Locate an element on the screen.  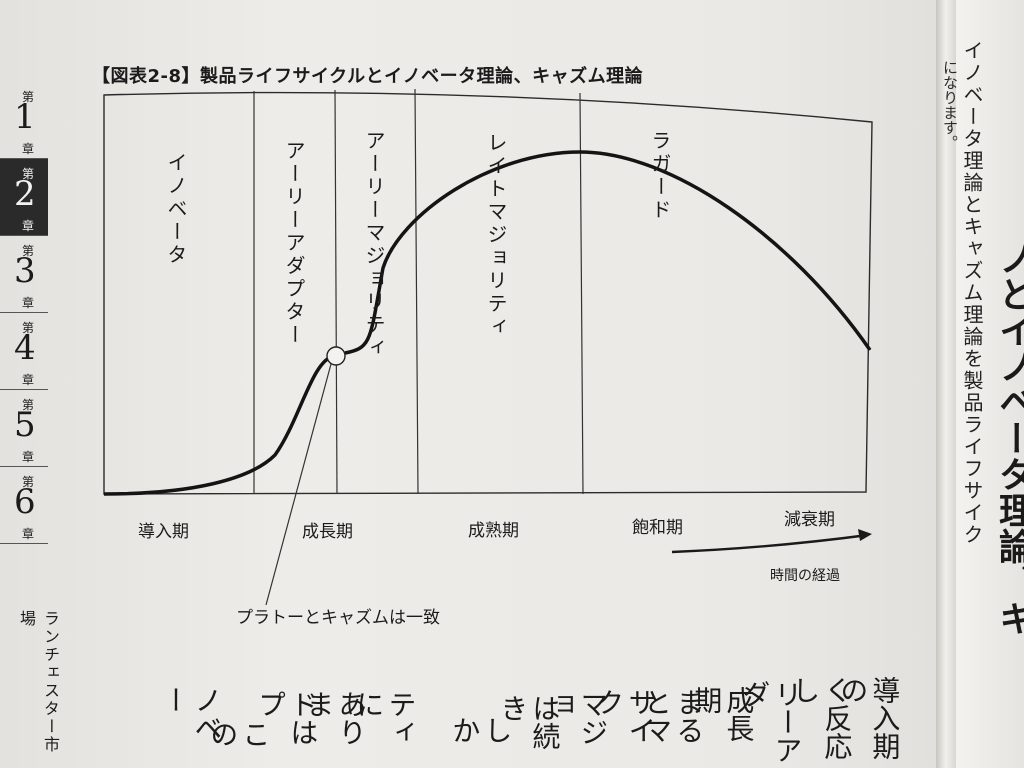
chapter-tab-1: 第 1 章 is located at coordinates (24, 120).